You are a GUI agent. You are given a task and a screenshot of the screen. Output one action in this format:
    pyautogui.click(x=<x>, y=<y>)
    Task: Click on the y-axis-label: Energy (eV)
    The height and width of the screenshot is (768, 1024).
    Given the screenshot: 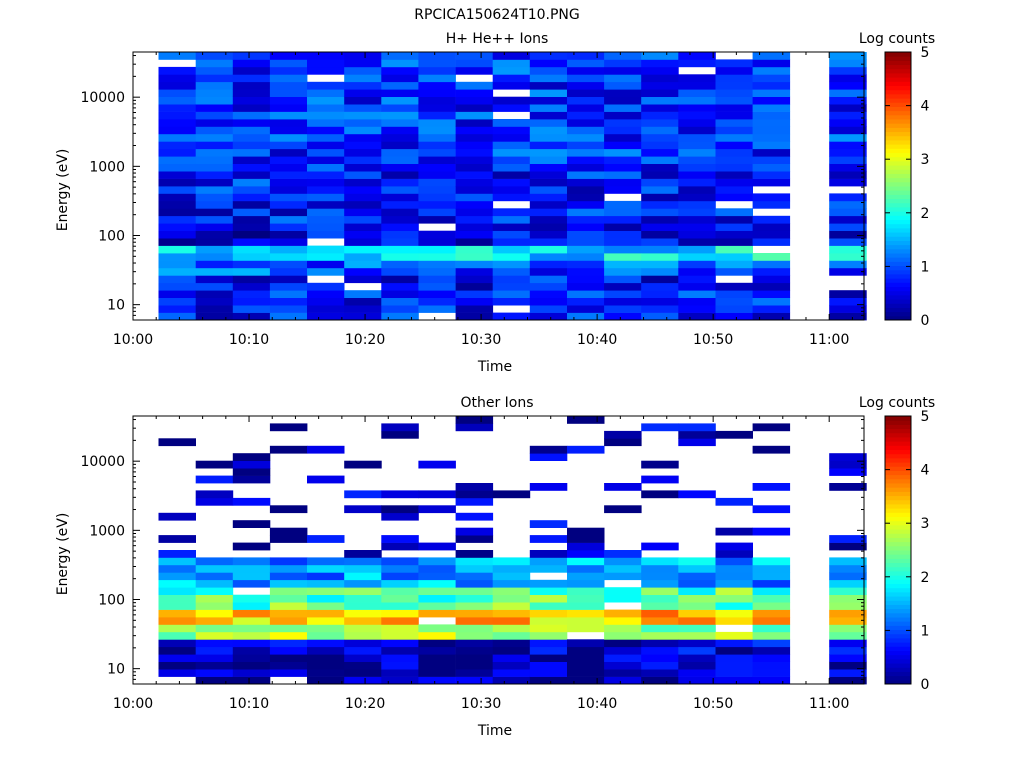 What is the action you would take?
    pyautogui.click(x=63, y=190)
    